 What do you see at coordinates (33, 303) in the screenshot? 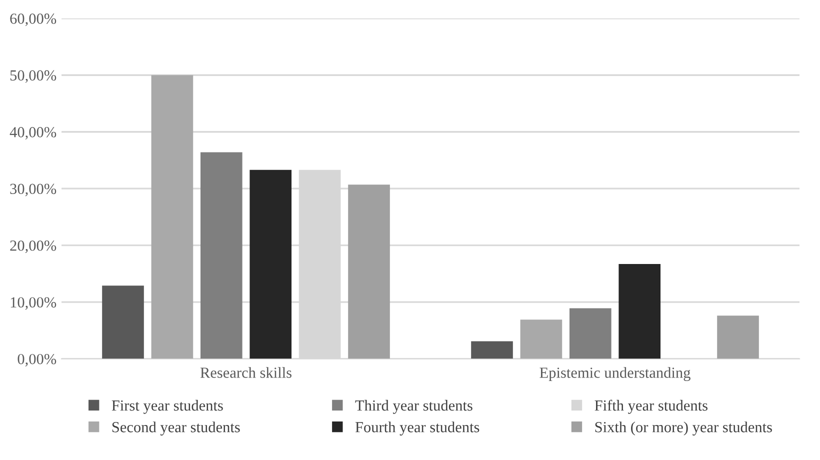
I see `y-tick-label: 10,00%` at bounding box center [33, 303].